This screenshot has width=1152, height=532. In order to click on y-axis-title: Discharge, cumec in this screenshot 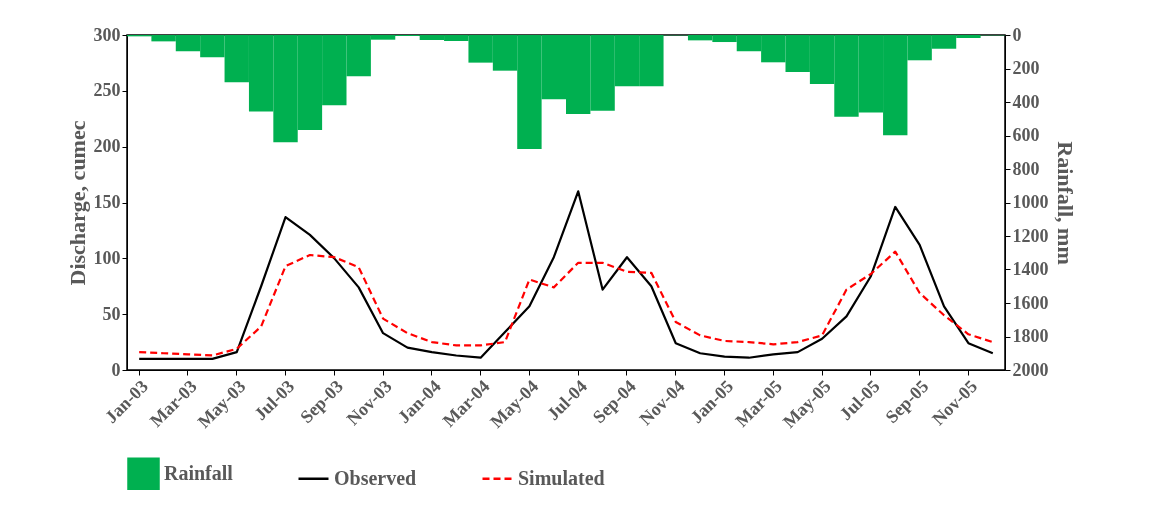, I will do `click(77, 203)`.